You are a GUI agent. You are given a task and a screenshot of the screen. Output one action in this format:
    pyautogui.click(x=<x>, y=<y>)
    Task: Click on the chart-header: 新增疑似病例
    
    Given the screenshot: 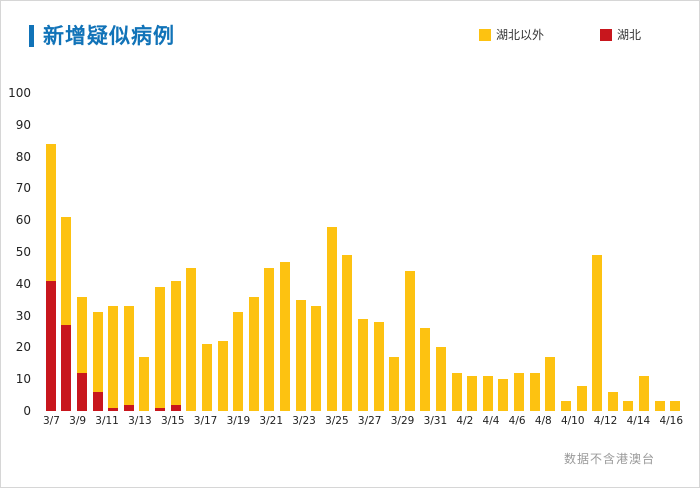 What is the action you would take?
    pyautogui.click(x=102, y=36)
    